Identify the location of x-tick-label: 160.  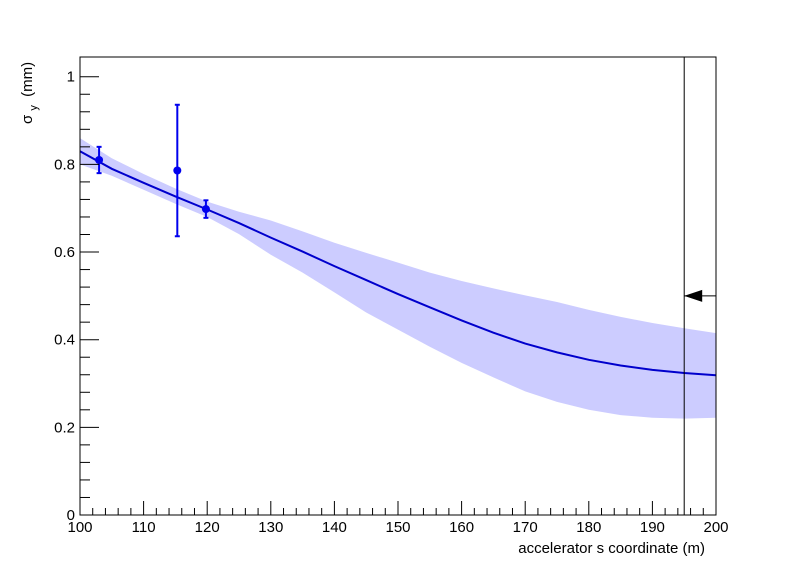
(461, 527).